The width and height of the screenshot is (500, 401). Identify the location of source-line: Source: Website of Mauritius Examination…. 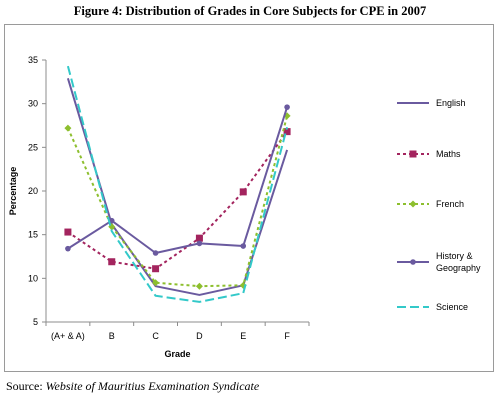
(132, 386).